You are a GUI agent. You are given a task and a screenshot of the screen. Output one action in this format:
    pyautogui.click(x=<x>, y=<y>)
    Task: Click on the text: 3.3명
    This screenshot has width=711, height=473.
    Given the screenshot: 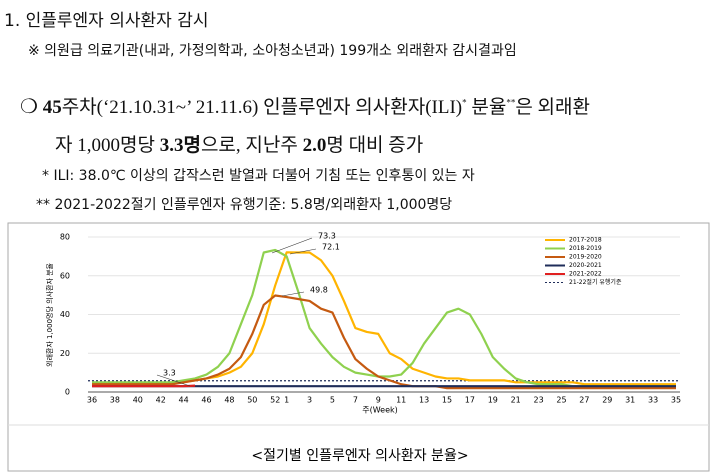 What is the action you would take?
    pyautogui.click(x=180, y=145)
    